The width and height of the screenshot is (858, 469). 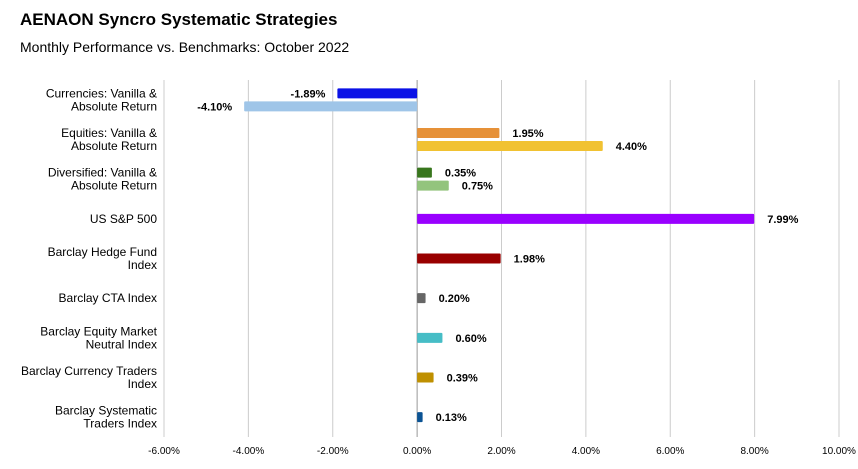 I want to click on category-label-line: Barclay Equity Market, so click(x=98, y=331).